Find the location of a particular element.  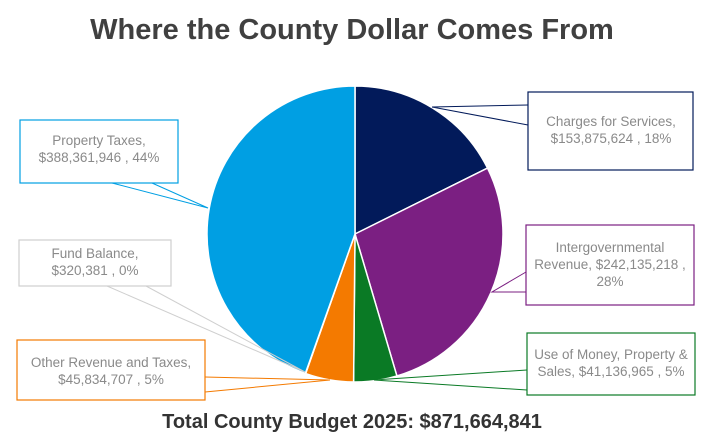

data-label-0: Charges for Services, $153,875,624 , 18% is located at coordinates (562, 131).